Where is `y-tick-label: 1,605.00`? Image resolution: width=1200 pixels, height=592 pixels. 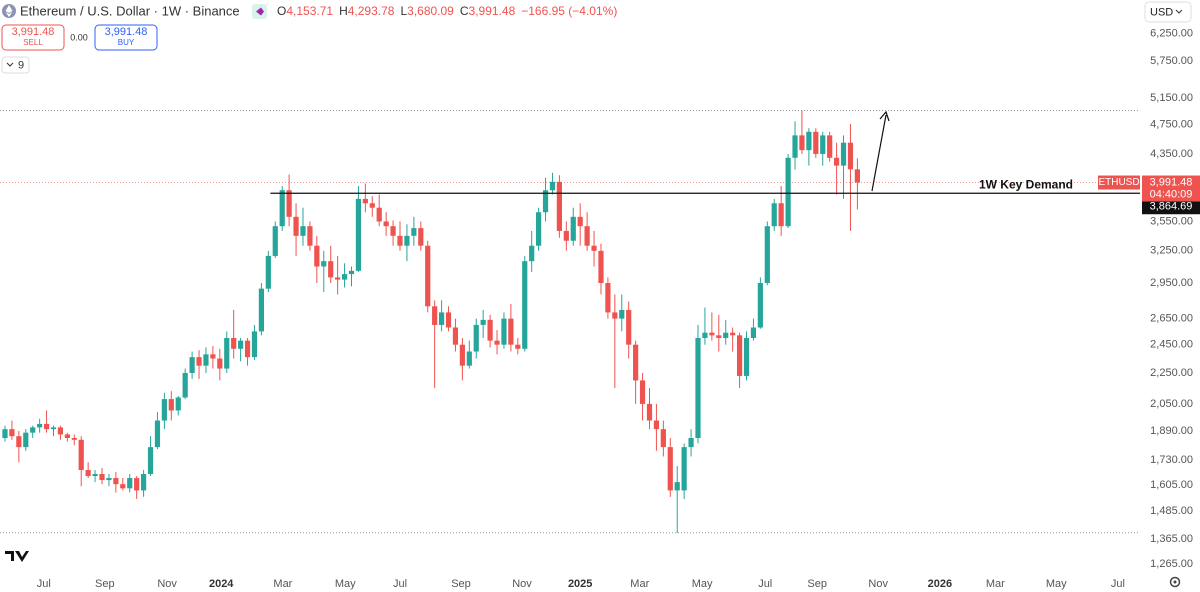
y-tick-label: 1,605.00 is located at coordinates (1171, 485).